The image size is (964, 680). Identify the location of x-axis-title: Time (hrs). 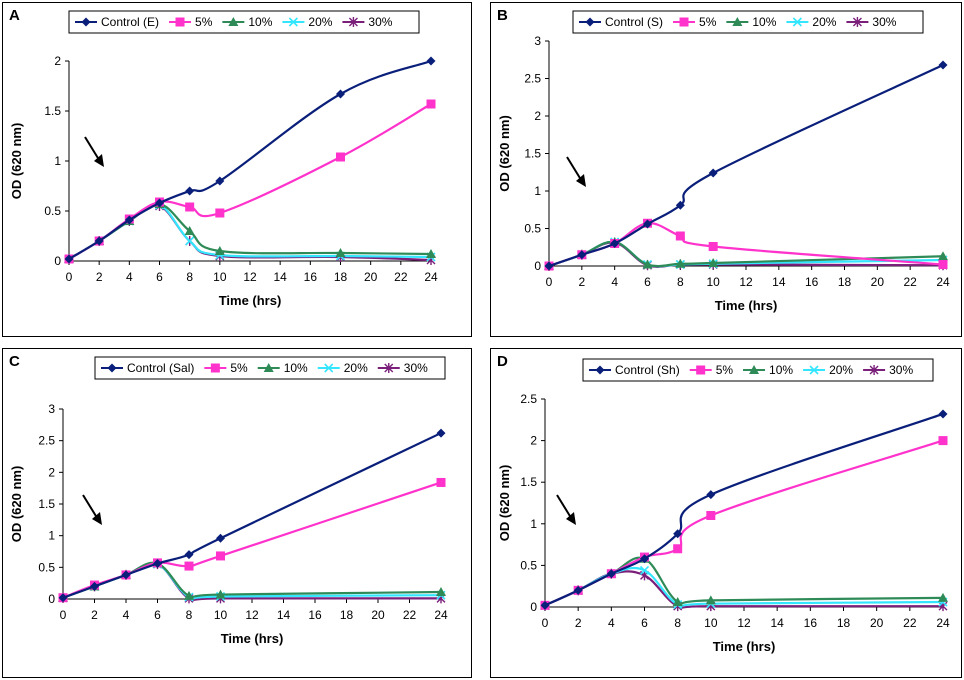
(744, 646).